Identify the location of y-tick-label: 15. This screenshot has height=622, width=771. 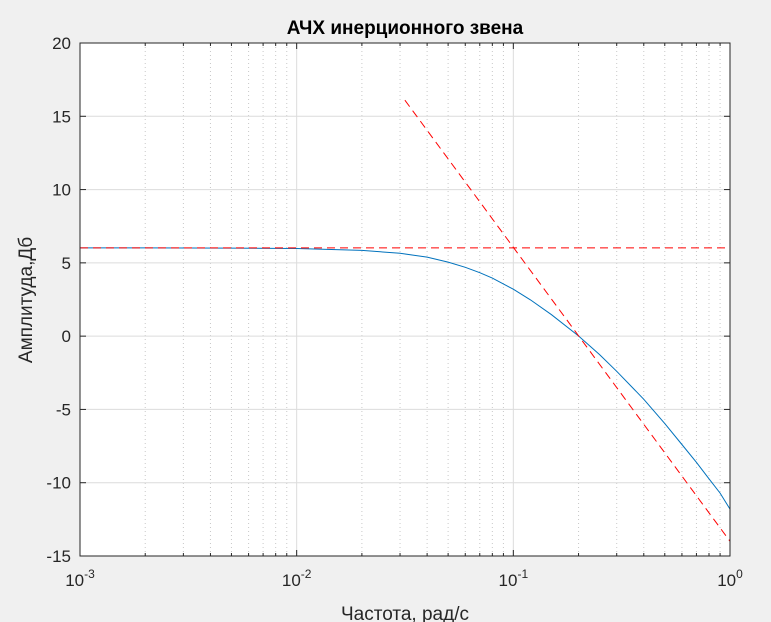
(61, 116).